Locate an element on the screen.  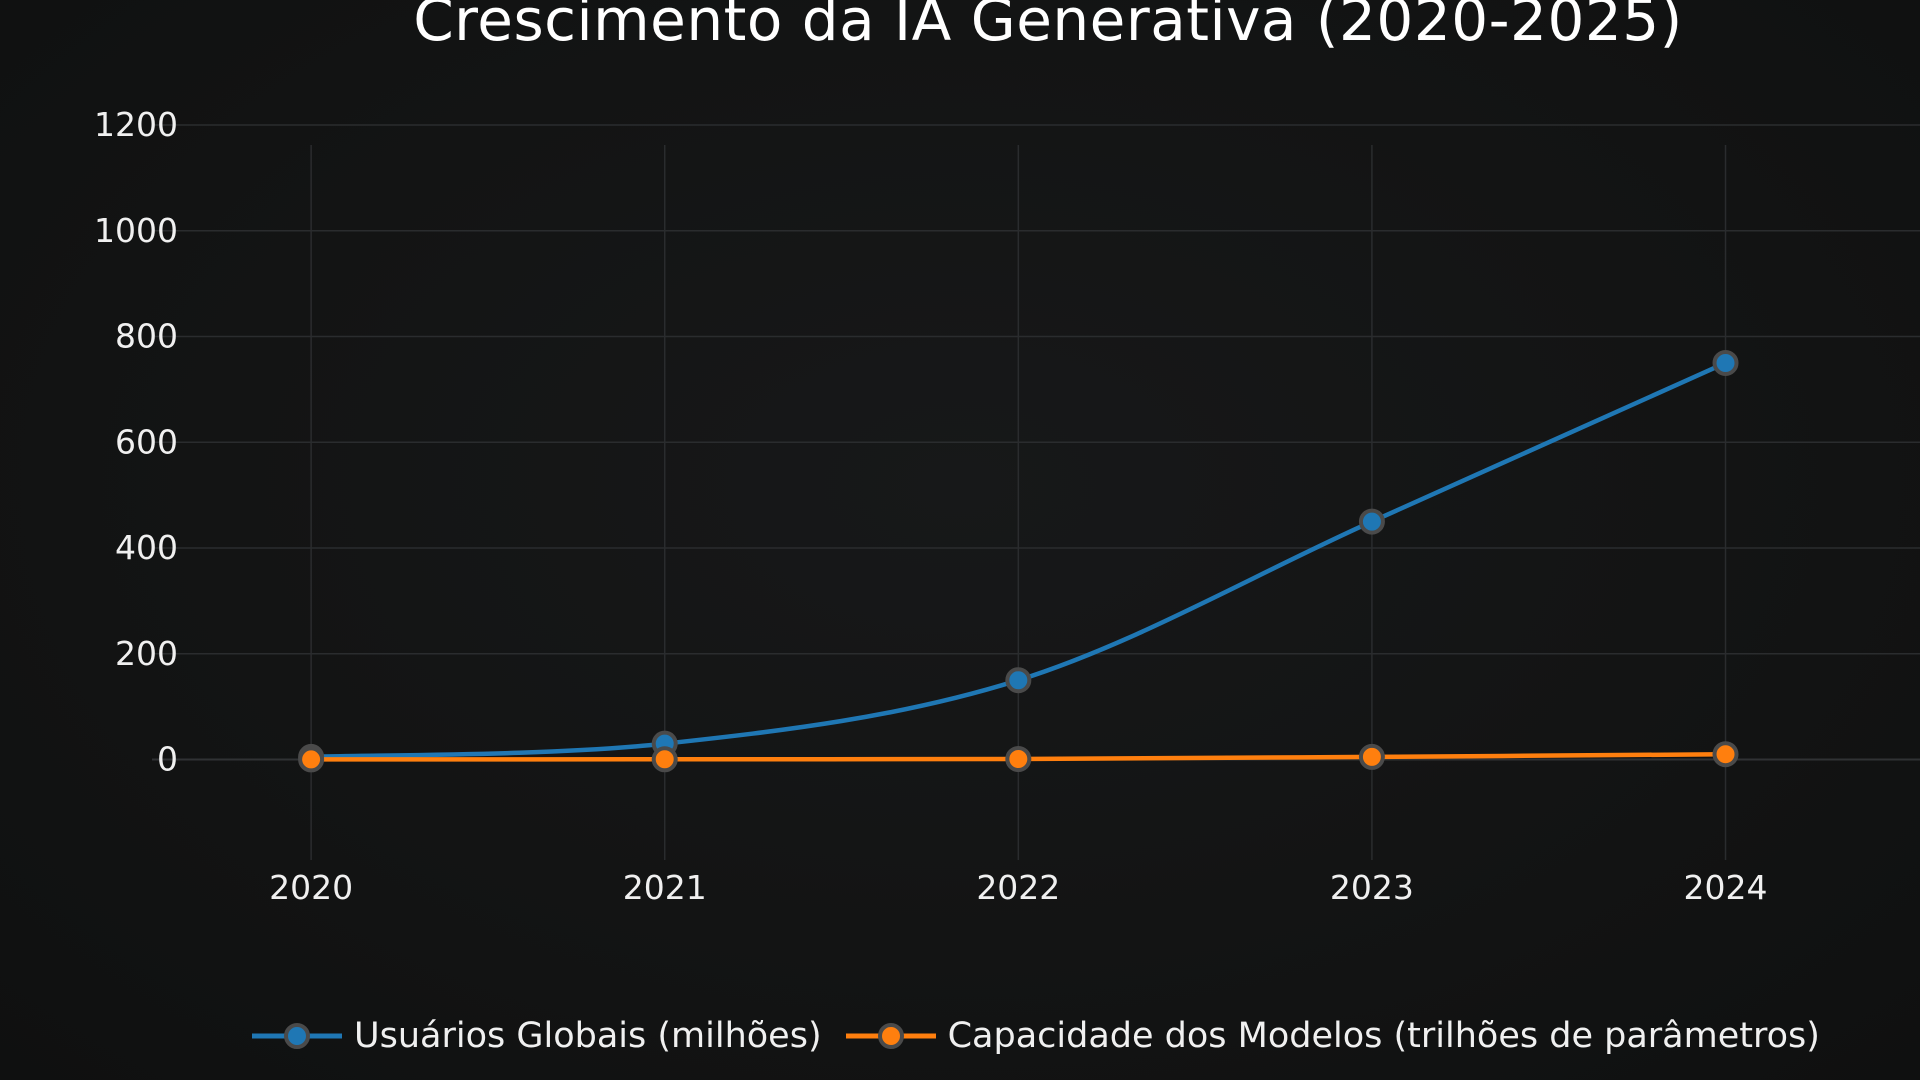
legend-swatch-users is located at coordinates (297, 1036).